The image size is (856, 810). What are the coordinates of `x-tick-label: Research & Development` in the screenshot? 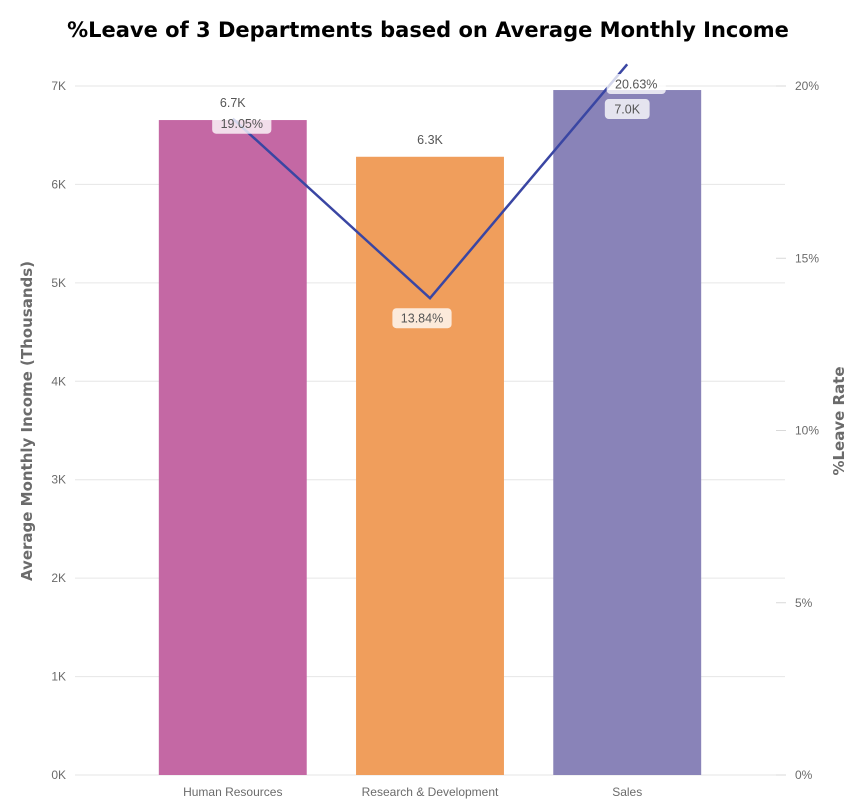 It's located at (430, 792).